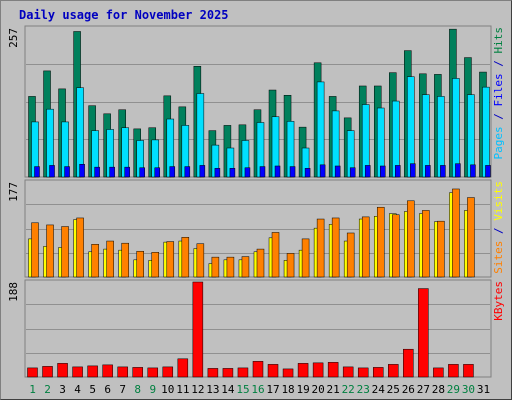  Describe the element at coordinates (363, 389) in the screenshot. I see `x-tick-label-23: 23` at that location.